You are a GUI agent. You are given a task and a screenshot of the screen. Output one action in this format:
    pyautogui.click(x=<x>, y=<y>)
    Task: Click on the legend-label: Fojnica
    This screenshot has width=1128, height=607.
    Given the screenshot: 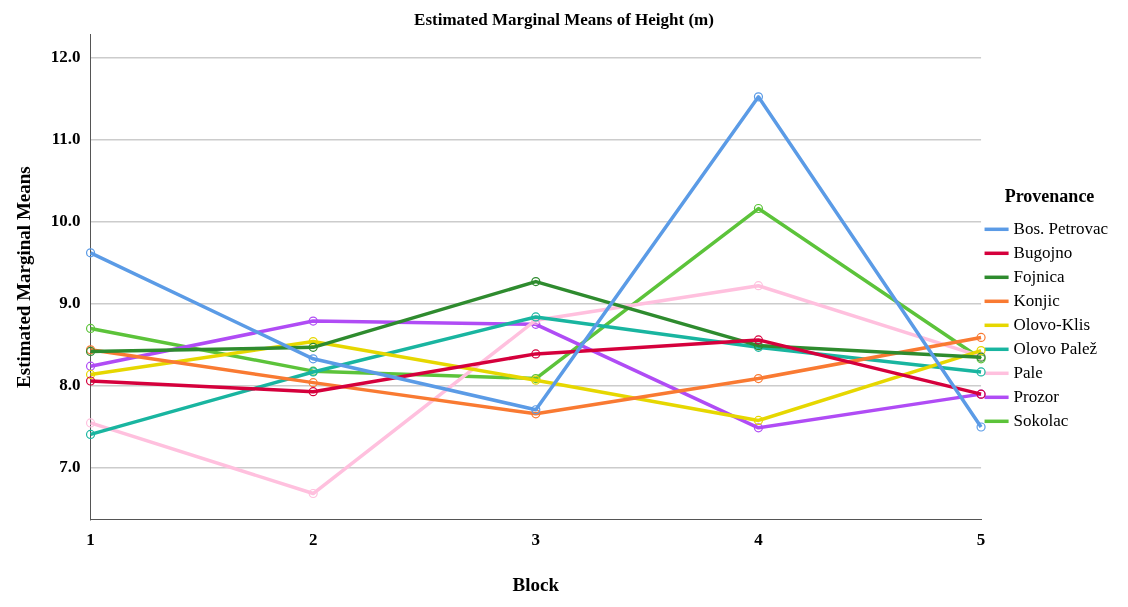 What is the action you would take?
    pyautogui.click(x=1039, y=276)
    